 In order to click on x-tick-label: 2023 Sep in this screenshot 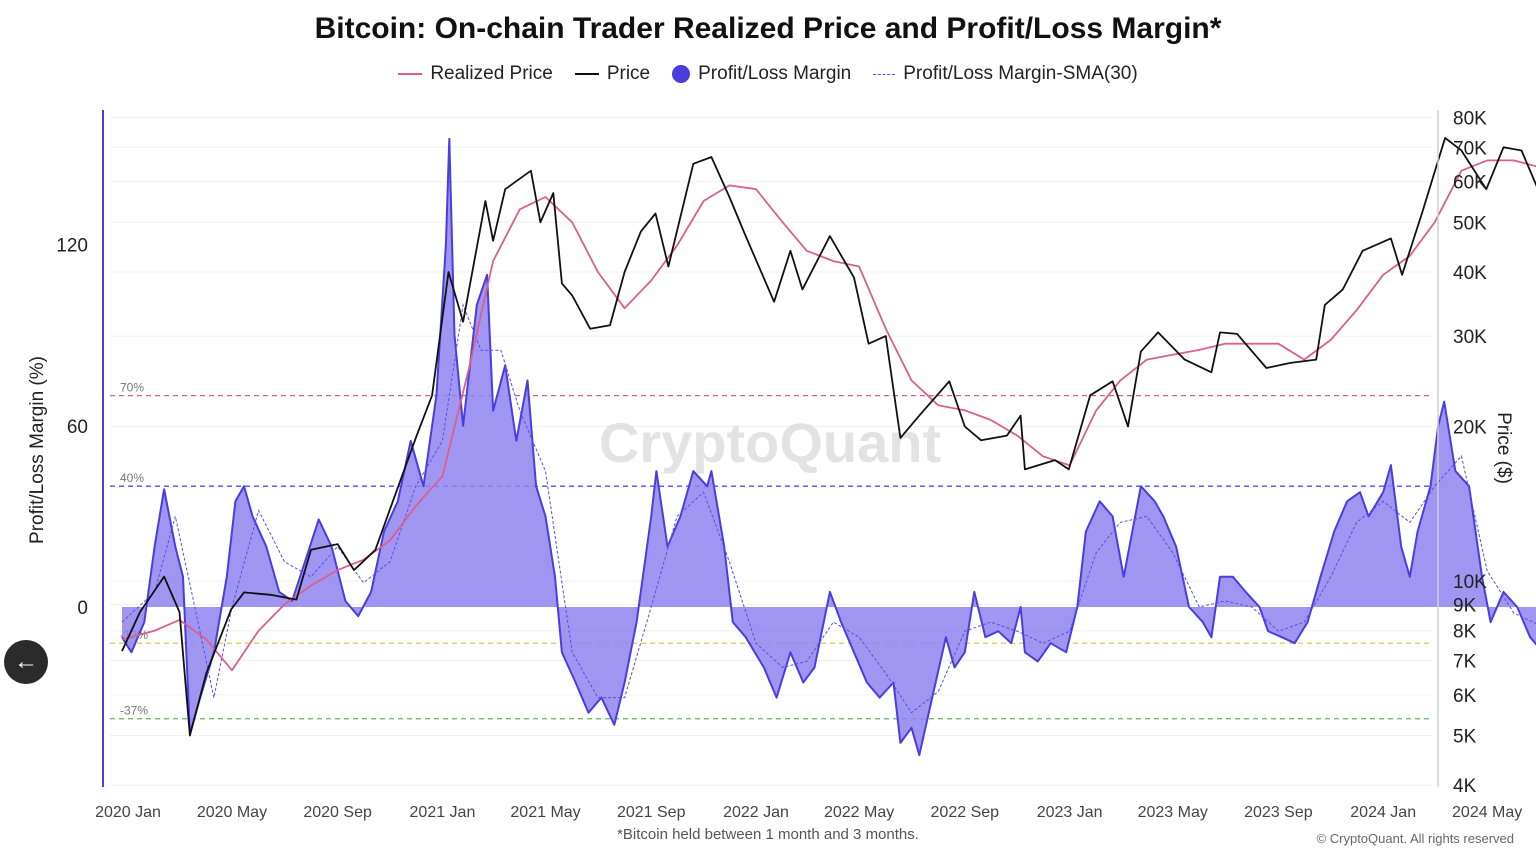, I will do `click(1278, 812)`.